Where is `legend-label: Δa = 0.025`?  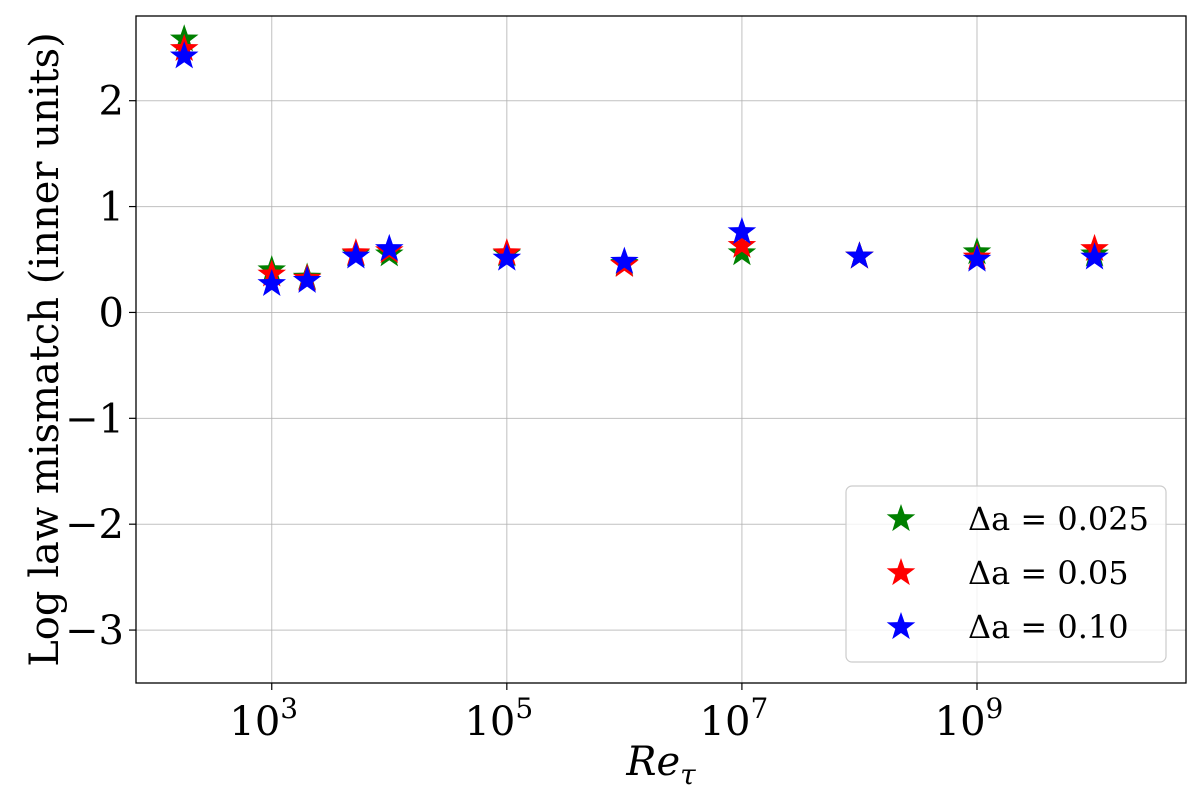 legend-label: Δa = 0.025 is located at coordinates (1058, 519).